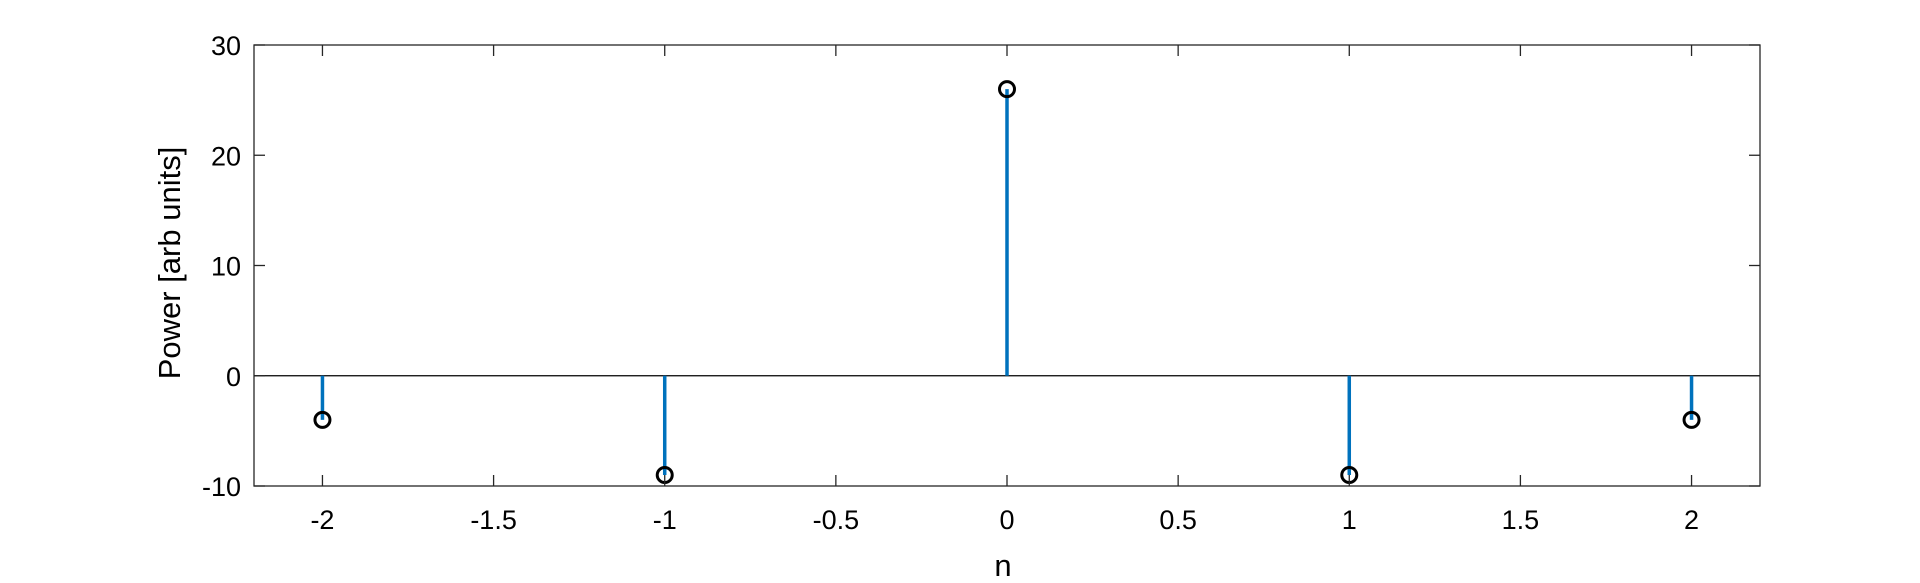 The image size is (1920, 583). Describe the element at coordinates (169, 263) in the screenshot. I see `y-axis-label: Power [arb units]` at that location.